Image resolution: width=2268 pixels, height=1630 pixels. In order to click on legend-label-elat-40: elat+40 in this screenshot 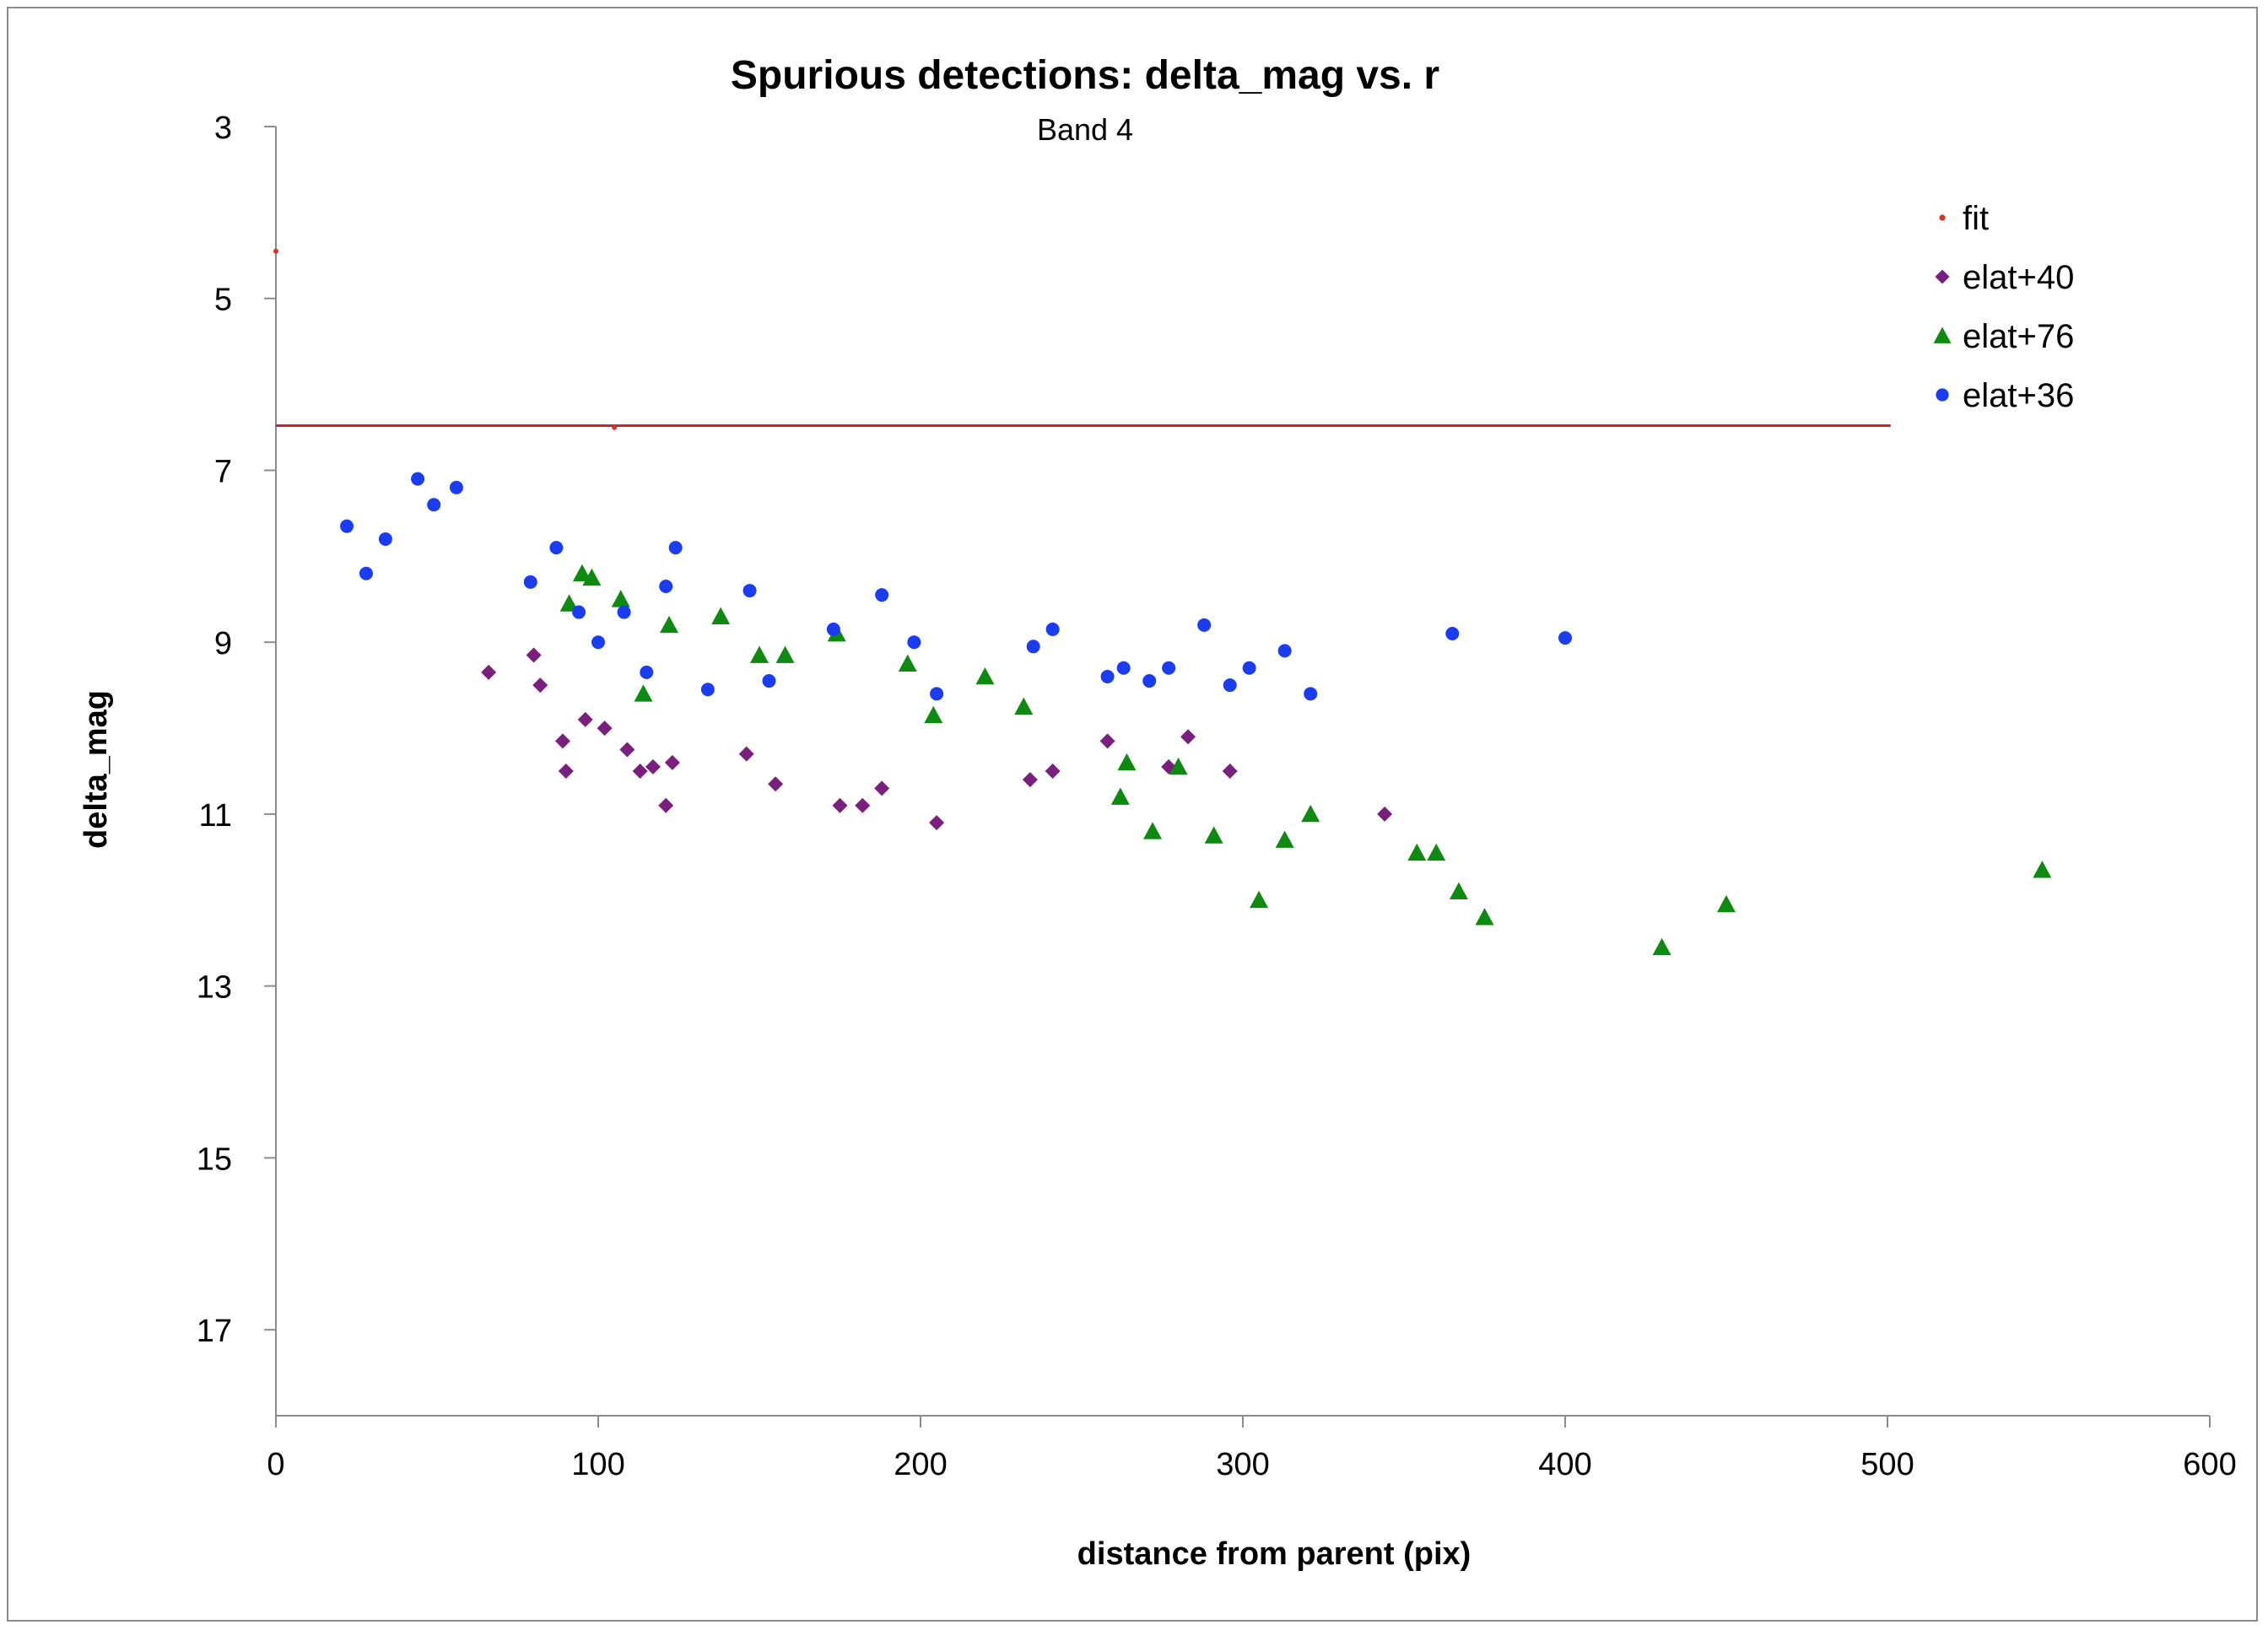, I will do `click(2018, 277)`.